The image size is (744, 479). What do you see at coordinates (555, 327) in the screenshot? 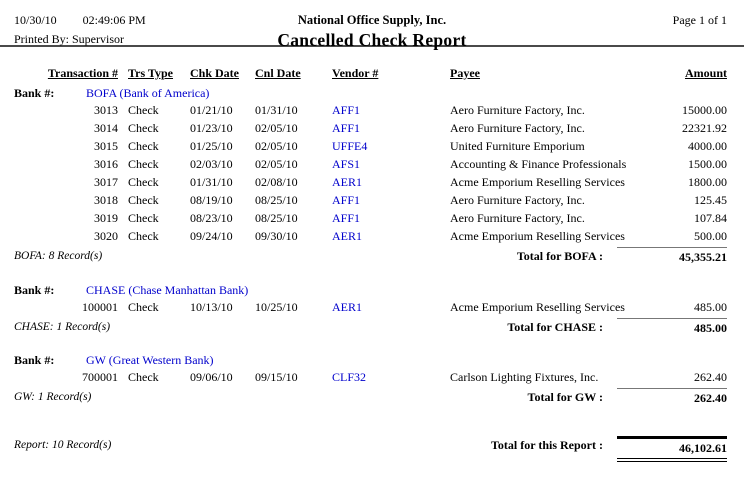
I see `section-total-label: Total for CHASE :` at bounding box center [555, 327].